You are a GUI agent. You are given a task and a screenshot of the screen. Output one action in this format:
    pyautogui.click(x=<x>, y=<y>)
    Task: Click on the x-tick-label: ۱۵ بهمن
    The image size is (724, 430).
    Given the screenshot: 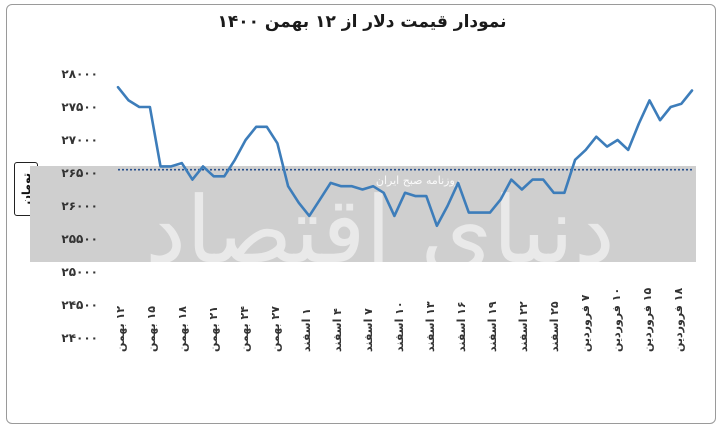 What is the action you would take?
    pyautogui.click(x=151, y=329)
    